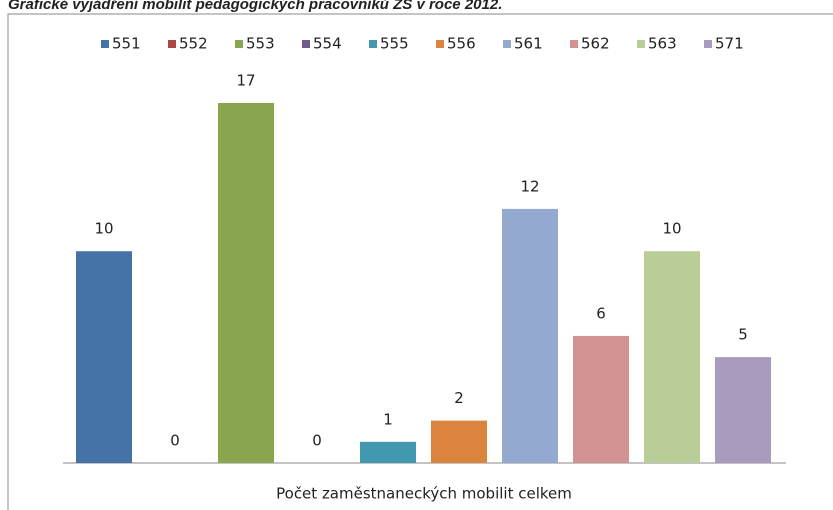  I want to click on data-label: 6, so click(601, 313).